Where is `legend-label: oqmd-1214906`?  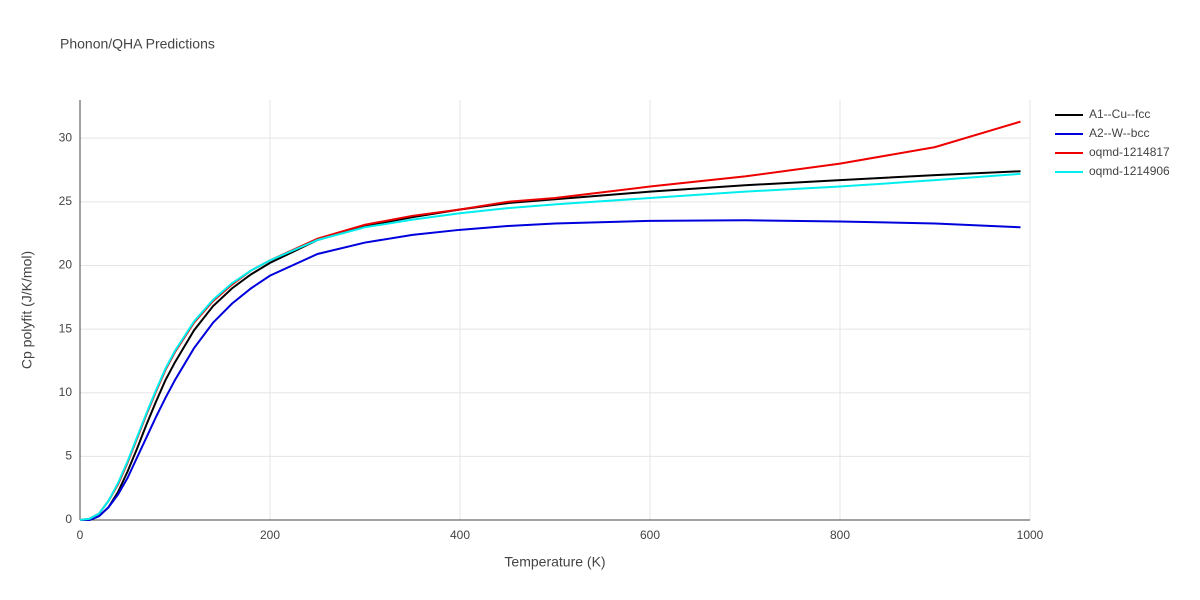
legend-label: oqmd-1214906 is located at coordinates (1129, 171).